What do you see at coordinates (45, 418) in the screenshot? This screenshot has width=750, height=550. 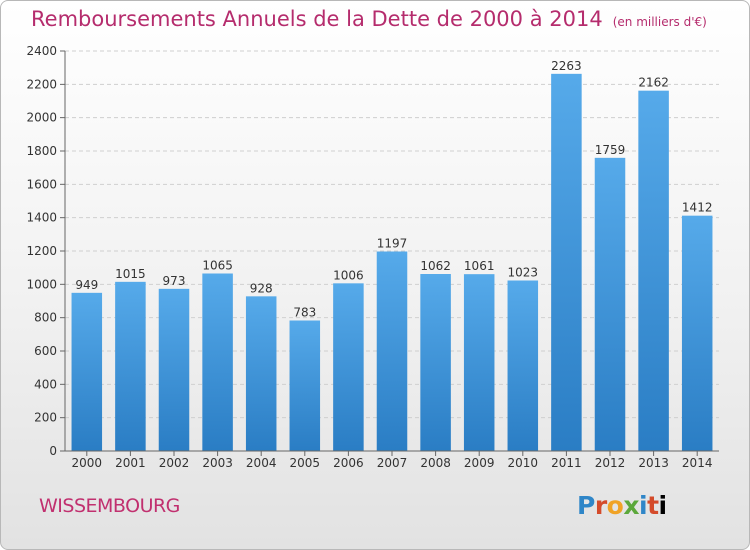 I see `y-tick-label: 200` at bounding box center [45, 418].